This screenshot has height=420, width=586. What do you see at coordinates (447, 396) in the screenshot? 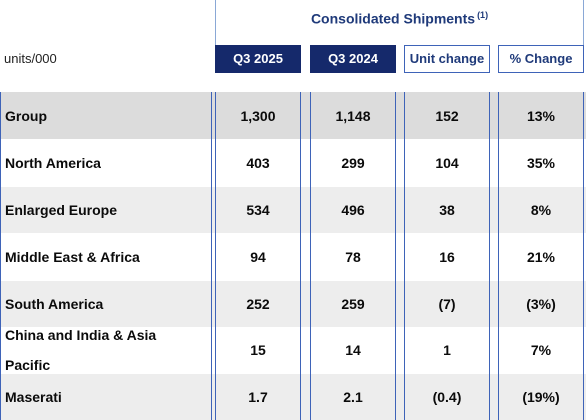
I see `cell-maserati-unit-change: (0.4)` at bounding box center [447, 396].